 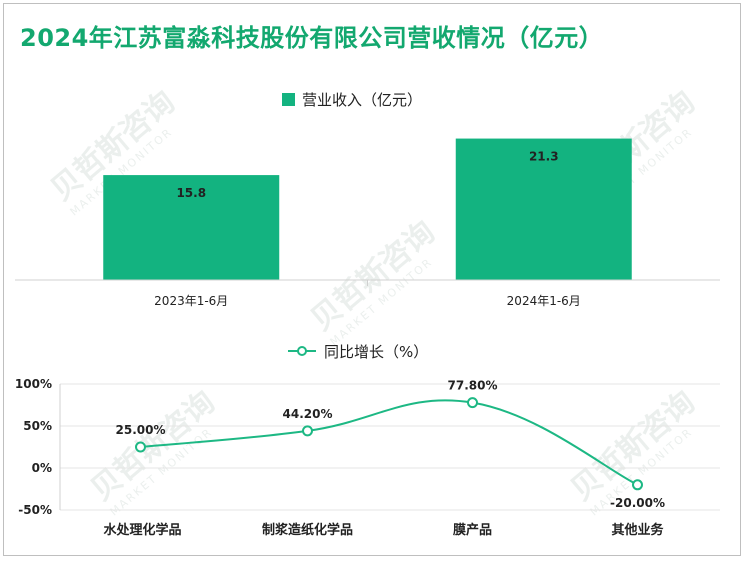 What do you see at coordinates (637, 503) in the screenshot?
I see `line-data-label: -20.00%` at bounding box center [637, 503].